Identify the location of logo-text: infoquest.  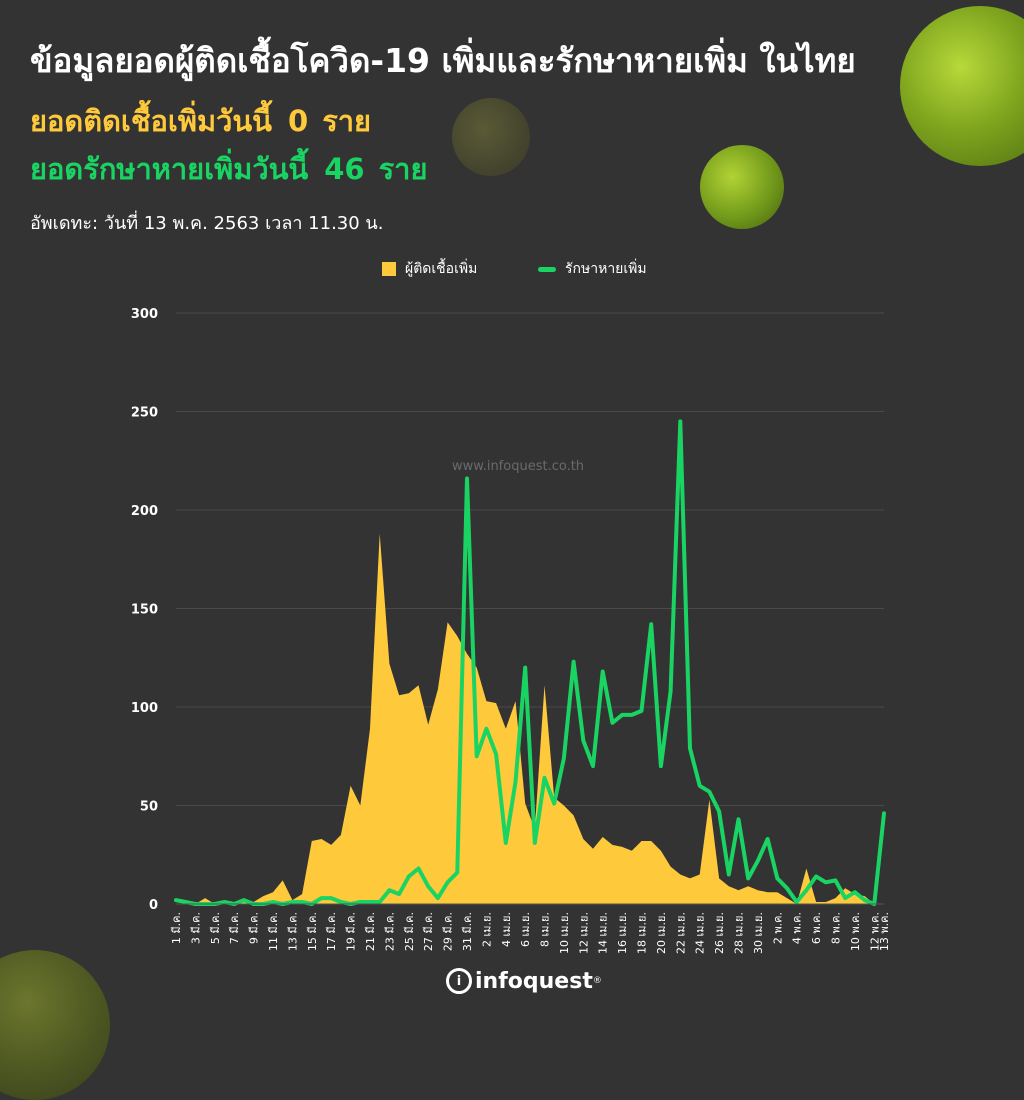
(534, 981).